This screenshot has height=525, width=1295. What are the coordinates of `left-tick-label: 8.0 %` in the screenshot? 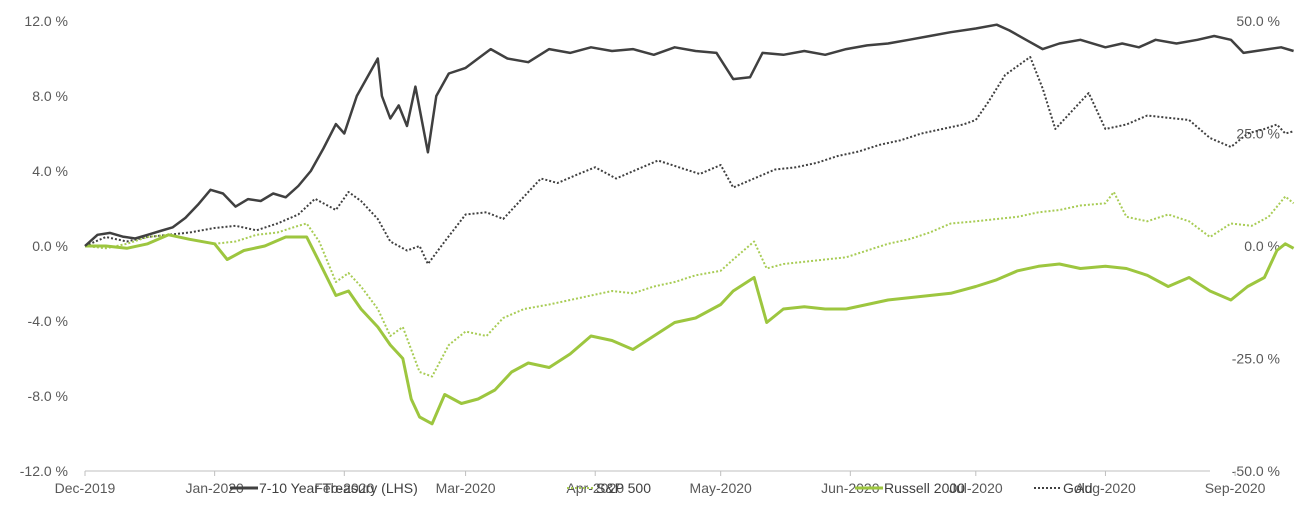 It's located at (50, 96).